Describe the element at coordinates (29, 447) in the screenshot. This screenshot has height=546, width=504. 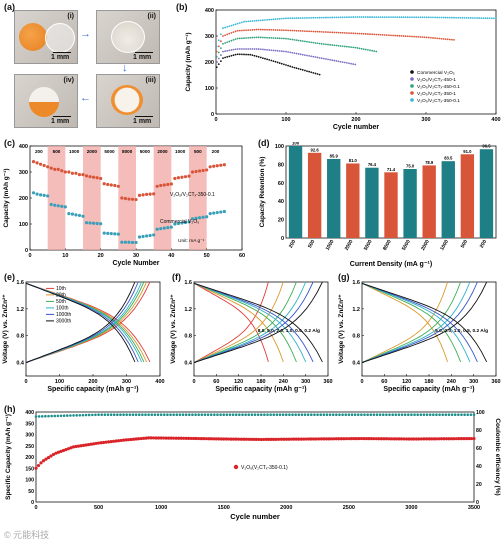
I see `y-tick-label: 250` at that location.